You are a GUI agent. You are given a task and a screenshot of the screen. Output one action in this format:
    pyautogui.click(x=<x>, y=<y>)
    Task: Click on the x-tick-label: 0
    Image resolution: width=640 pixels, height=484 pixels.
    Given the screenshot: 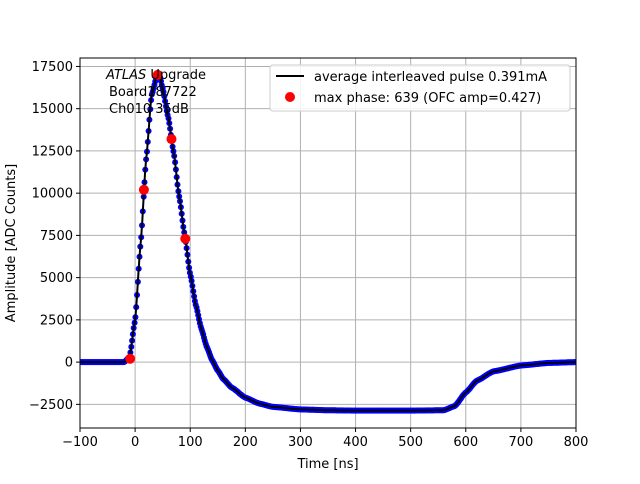 What is the action you would take?
    pyautogui.click(x=135, y=442)
    